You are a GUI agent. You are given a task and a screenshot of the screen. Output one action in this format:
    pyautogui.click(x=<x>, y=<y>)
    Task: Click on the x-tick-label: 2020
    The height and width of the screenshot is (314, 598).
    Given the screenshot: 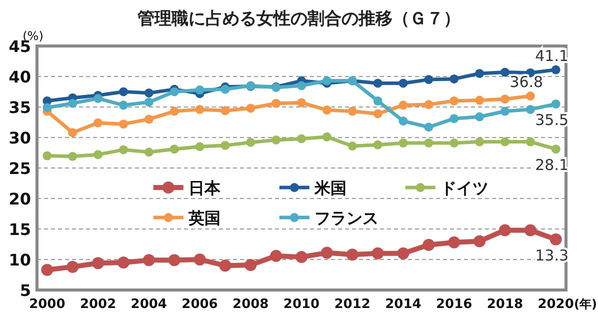 What is the action you would take?
    pyautogui.click(x=556, y=304)
    